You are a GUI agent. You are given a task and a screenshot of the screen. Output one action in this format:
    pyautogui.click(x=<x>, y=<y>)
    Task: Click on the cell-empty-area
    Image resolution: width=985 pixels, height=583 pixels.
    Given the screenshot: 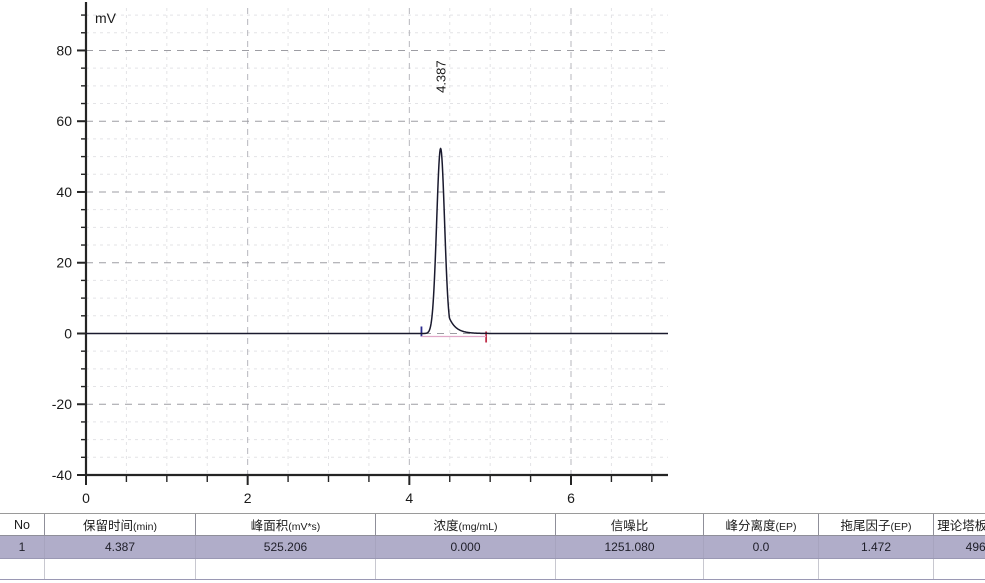 What is the action you would take?
    pyautogui.click(x=286, y=569)
    